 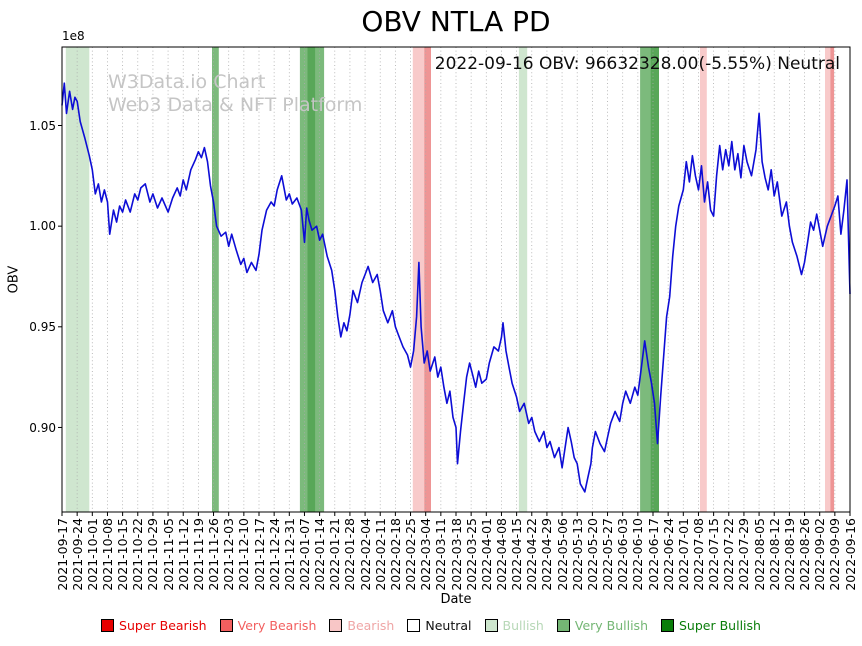 What do you see at coordinates (501, 554) in the screenshot?
I see `x-tick-label: 2022-04-08` at bounding box center [501, 554].